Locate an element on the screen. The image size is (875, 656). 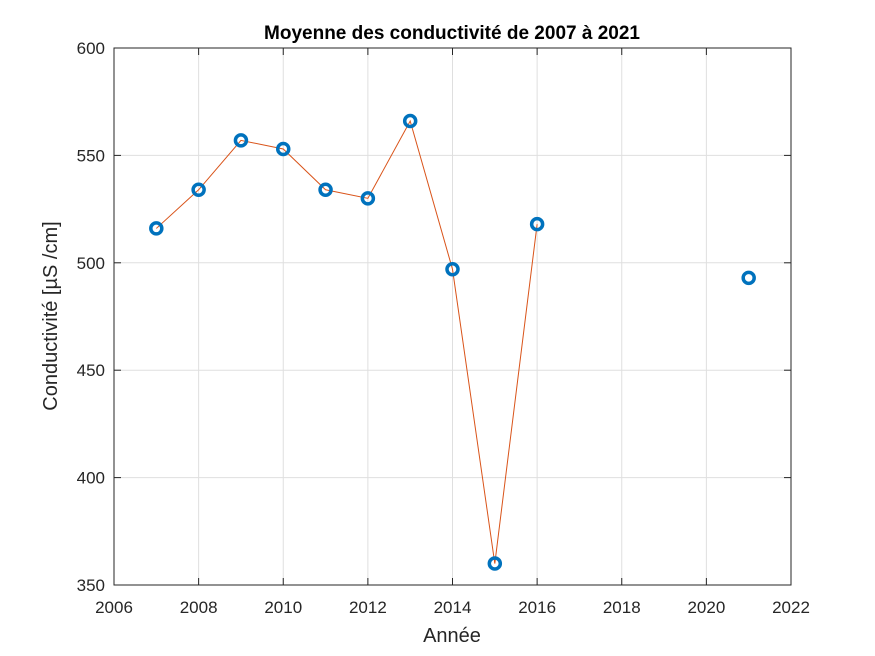
y-tick-label: 350 is located at coordinates (91, 585).